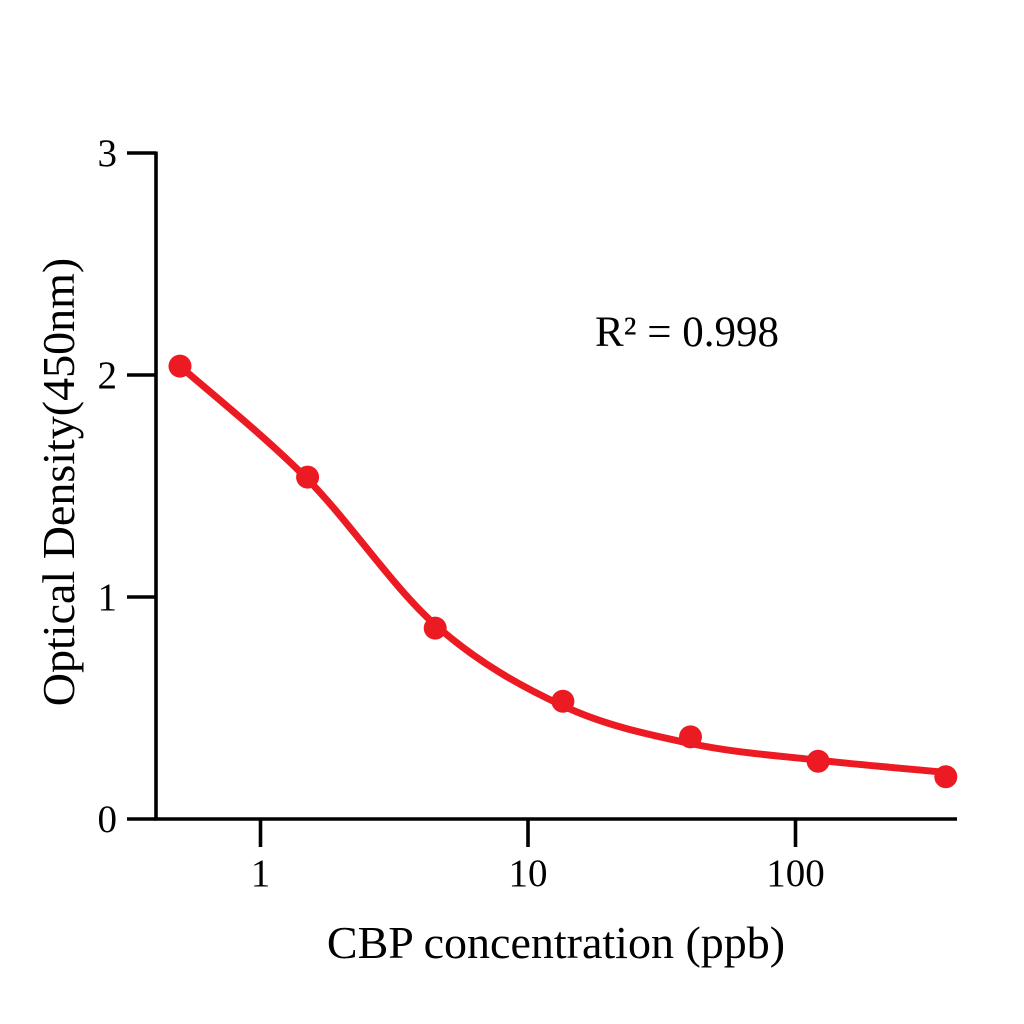 The width and height of the screenshot is (1024, 1024). I want to click on x-tick-label-10: 10, so click(528, 873).